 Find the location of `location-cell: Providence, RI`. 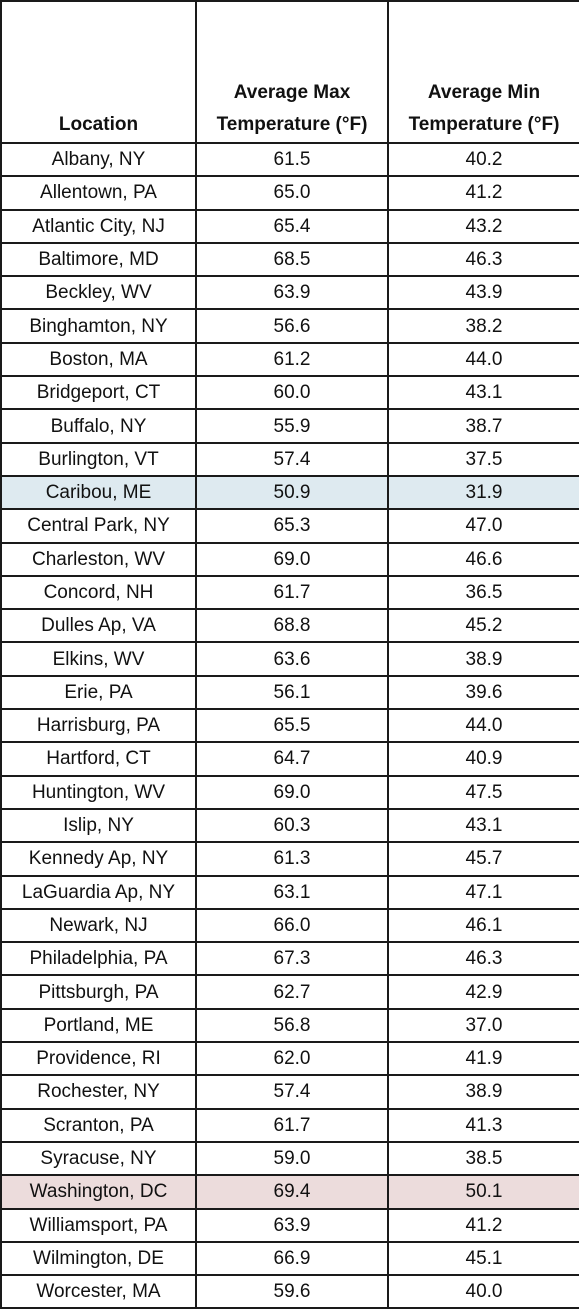

location-cell: Providence, RI is located at coordinates (98, 1059).